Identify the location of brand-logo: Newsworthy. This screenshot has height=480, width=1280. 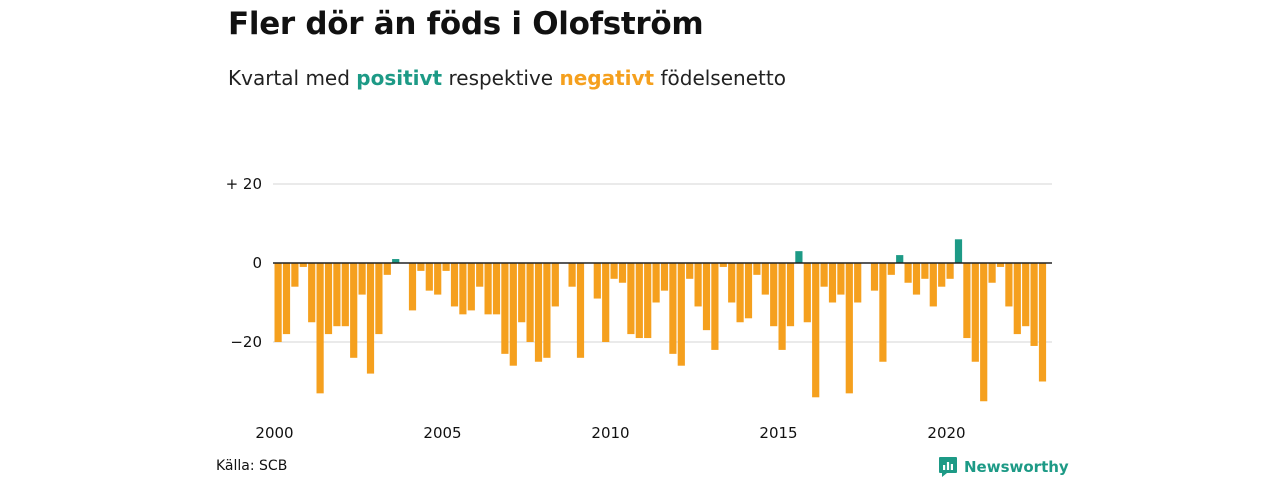
(1003, 467).